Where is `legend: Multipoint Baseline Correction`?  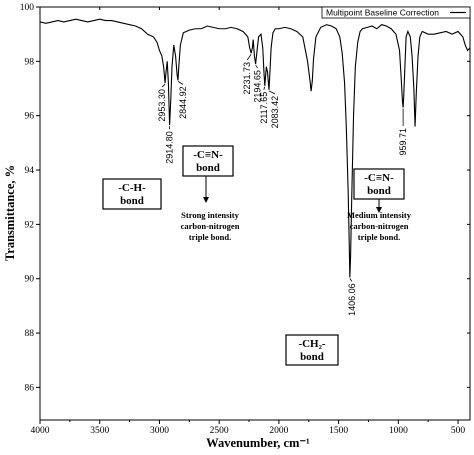 legend: Multipoint Baseline Correction is located at coordinates (396, 12).